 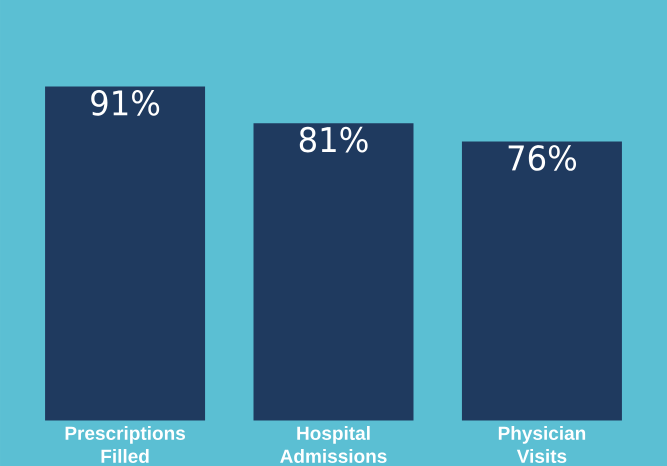 I want to click on x-tick-label: Prescriptions Filled, so click(x=126, y=444).